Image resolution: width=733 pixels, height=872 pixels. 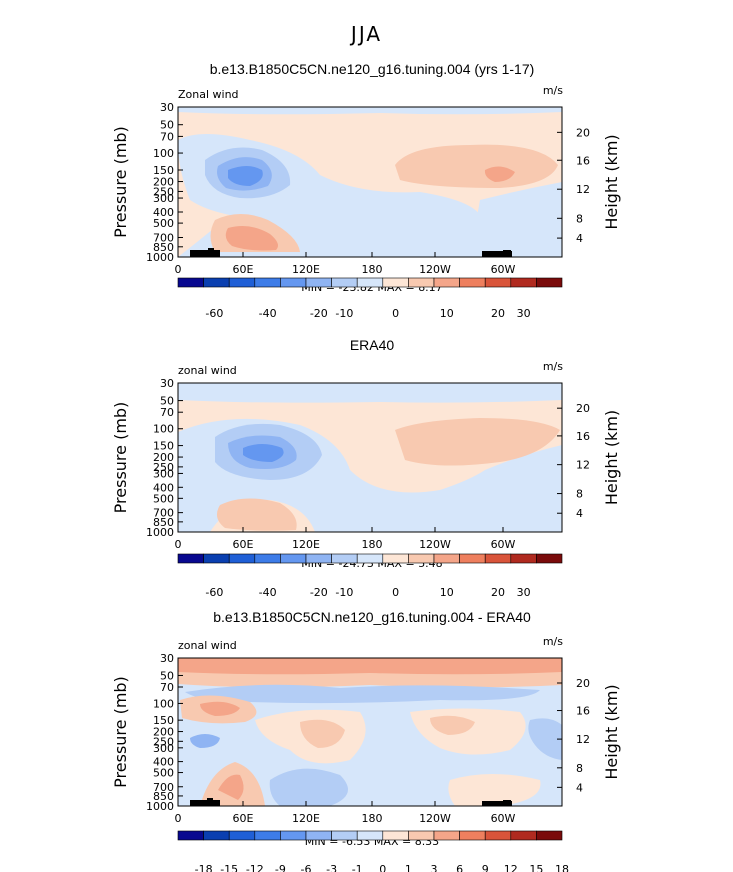 What do you see at coordinates (167, 107) in the screenshot?
I see `y-tick-label: 30` at bounding box center [167, 107].